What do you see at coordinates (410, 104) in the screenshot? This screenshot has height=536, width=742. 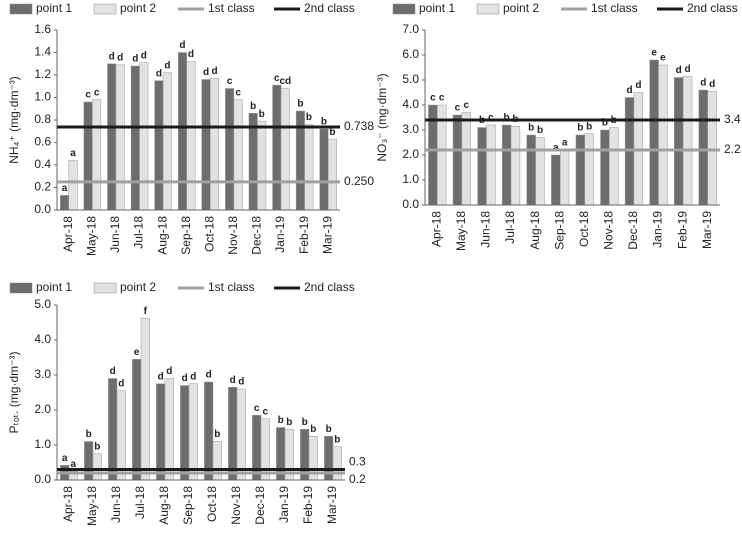 I see `y-tick-label: 4.0` at bounding box center [410, 104].